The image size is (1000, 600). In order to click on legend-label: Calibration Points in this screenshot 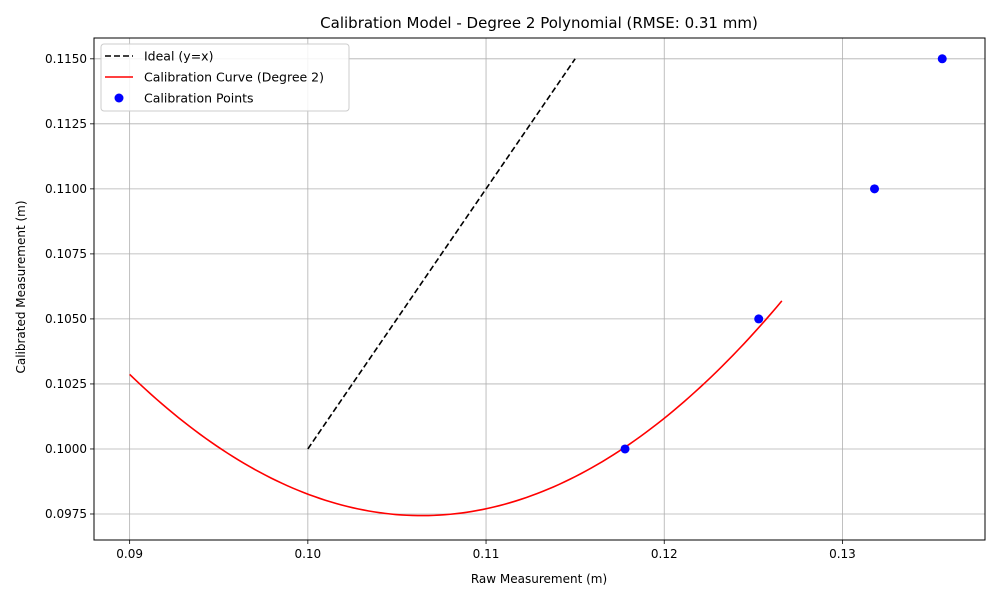, I will do `click(199, 98)`.